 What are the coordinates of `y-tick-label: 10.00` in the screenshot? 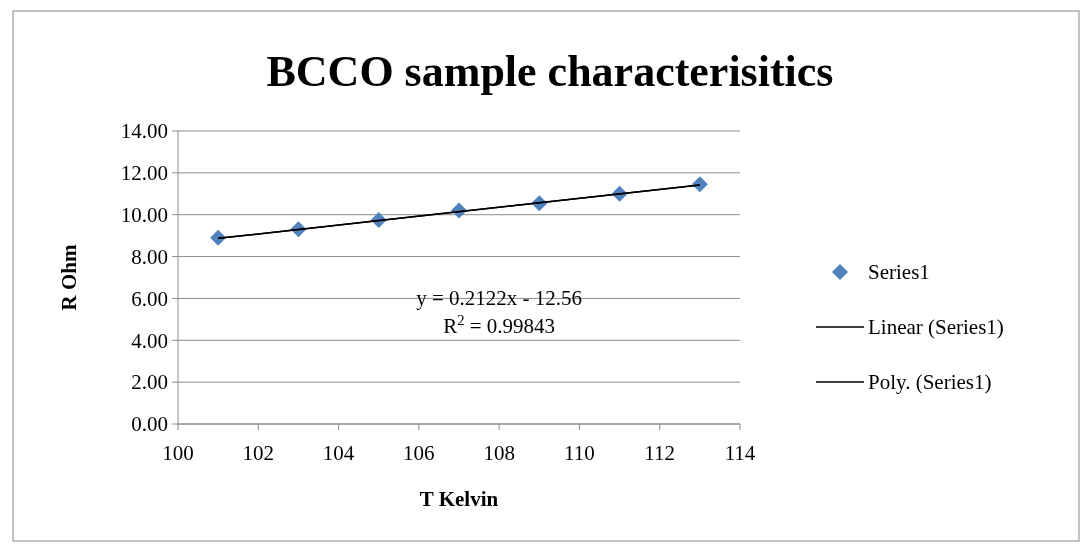 It's located at (144, 215).